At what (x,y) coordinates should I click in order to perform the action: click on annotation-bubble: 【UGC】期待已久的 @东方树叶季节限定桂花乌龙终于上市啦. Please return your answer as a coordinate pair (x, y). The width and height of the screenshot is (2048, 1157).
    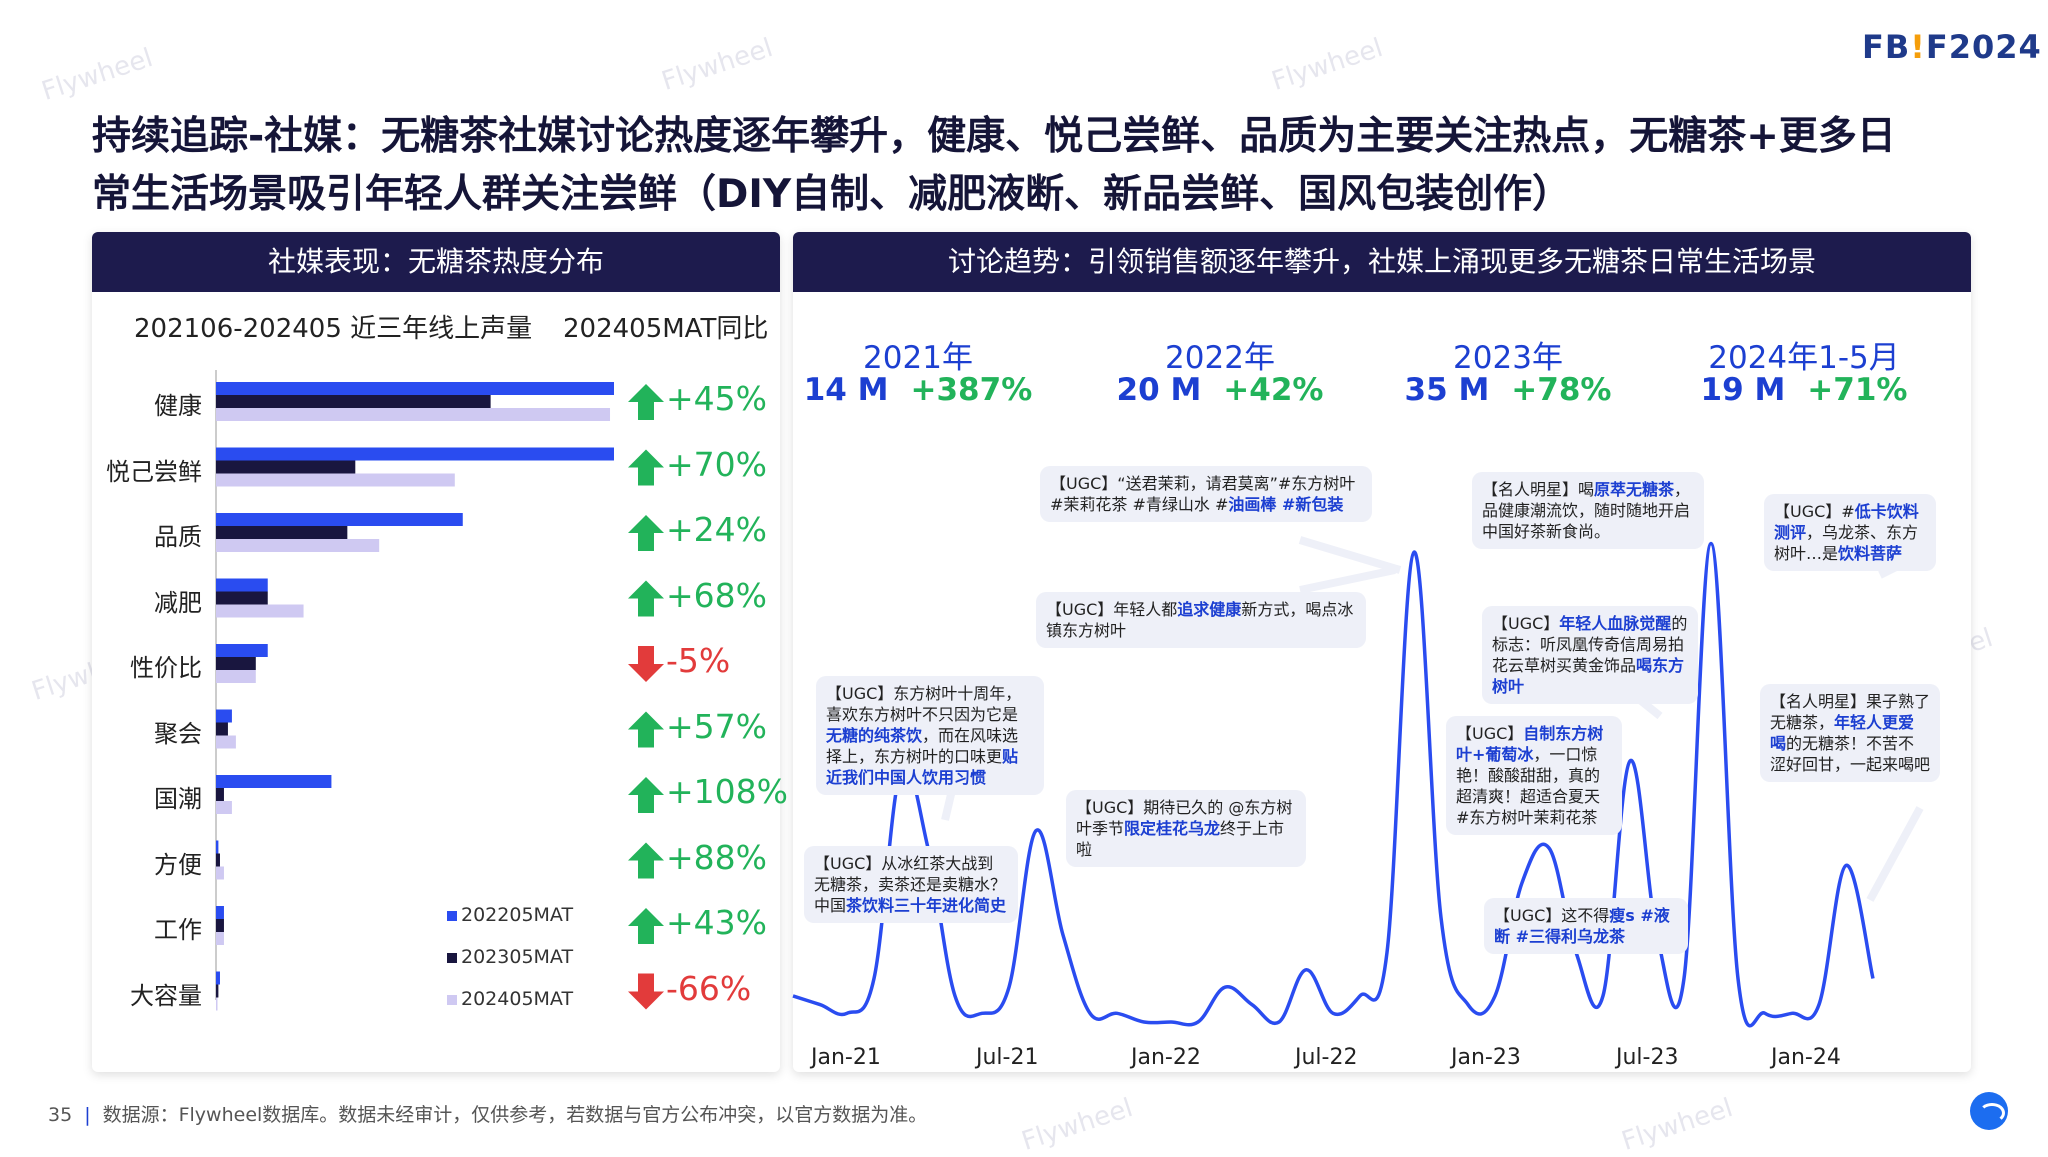
    Looking at the image, I should click on (1186, 828).